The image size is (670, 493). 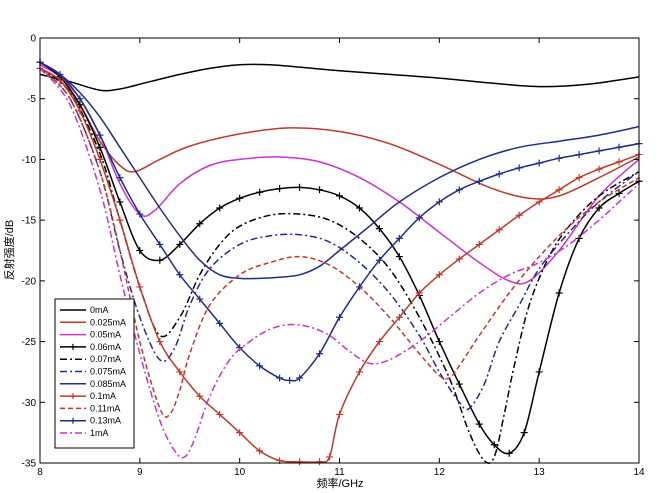 I want to click on x-tick-label: 11, so click(x=339, y=472).